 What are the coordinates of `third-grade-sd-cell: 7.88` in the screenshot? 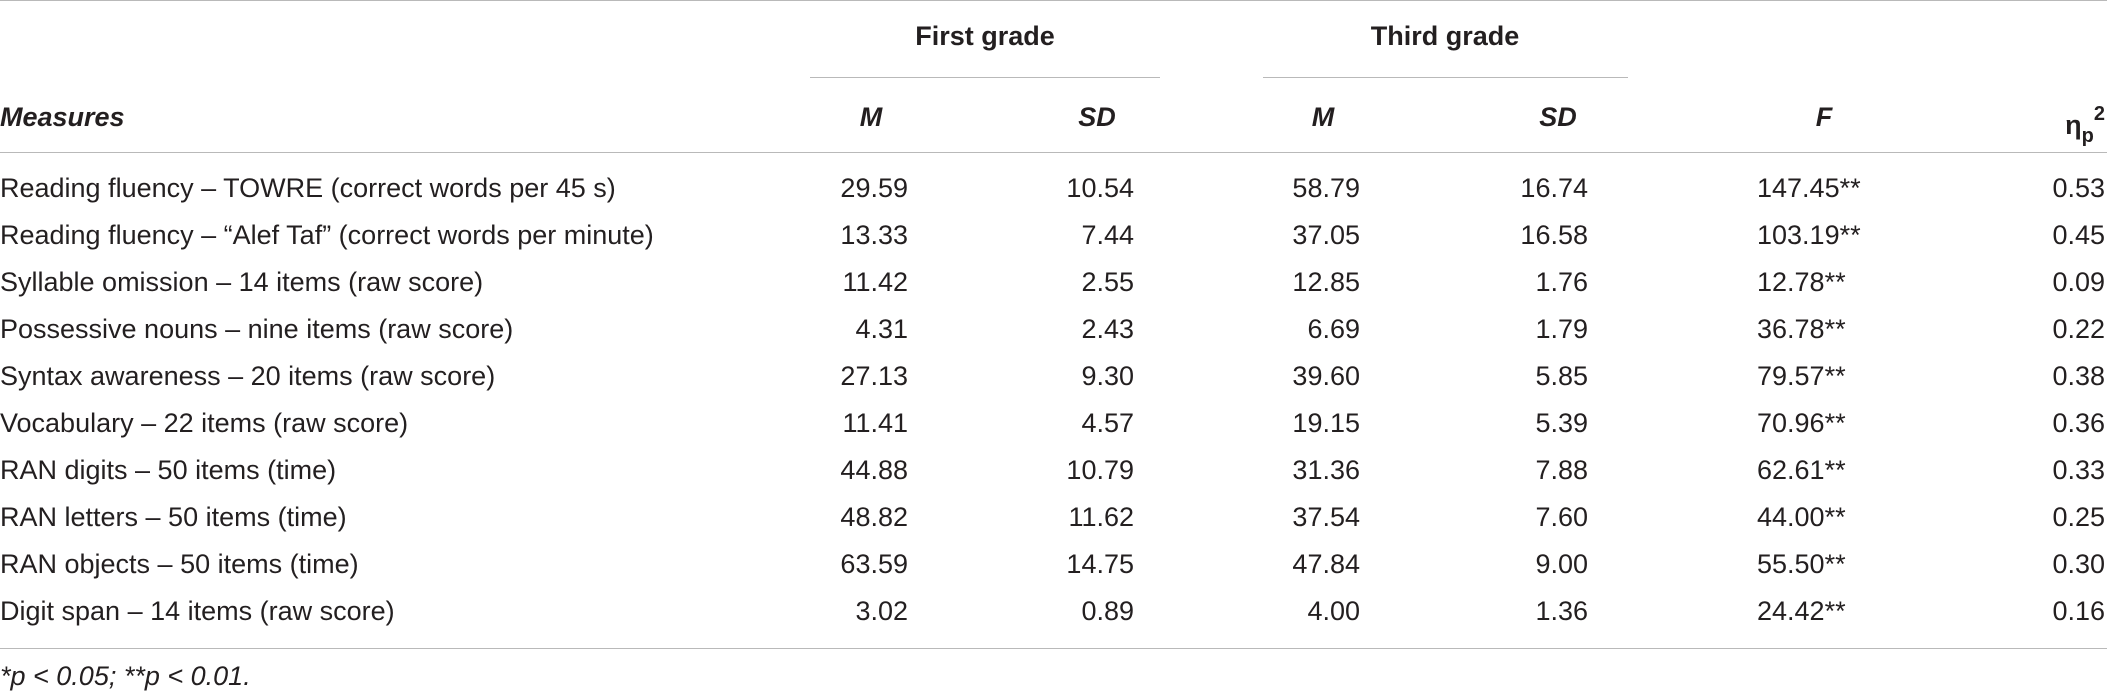 It's located at (1561, 470).